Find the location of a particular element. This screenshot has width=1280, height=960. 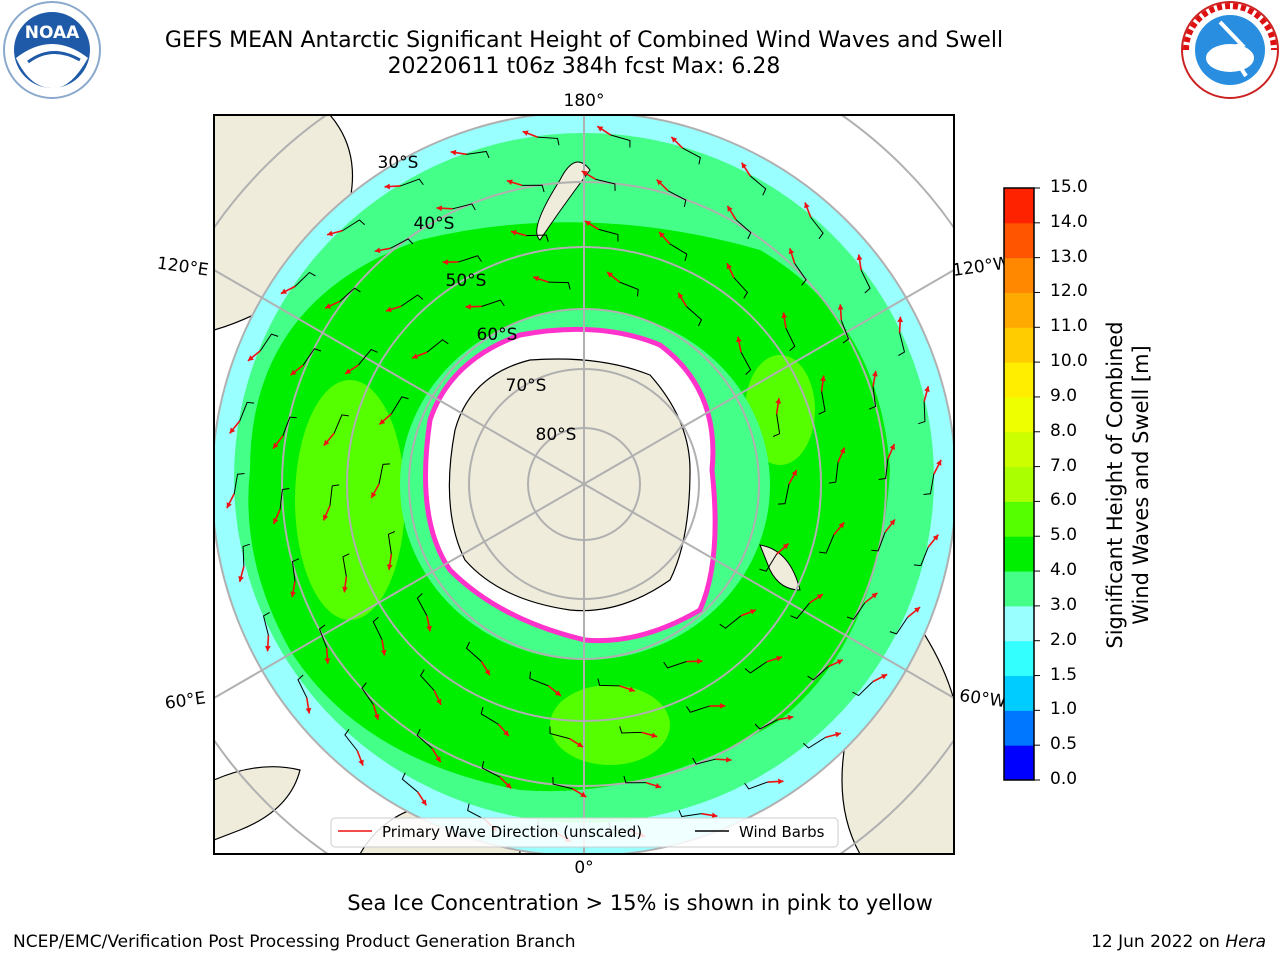

footer-date: 12 Jun 2022 on Hera is located at coordinates (1178, 942).